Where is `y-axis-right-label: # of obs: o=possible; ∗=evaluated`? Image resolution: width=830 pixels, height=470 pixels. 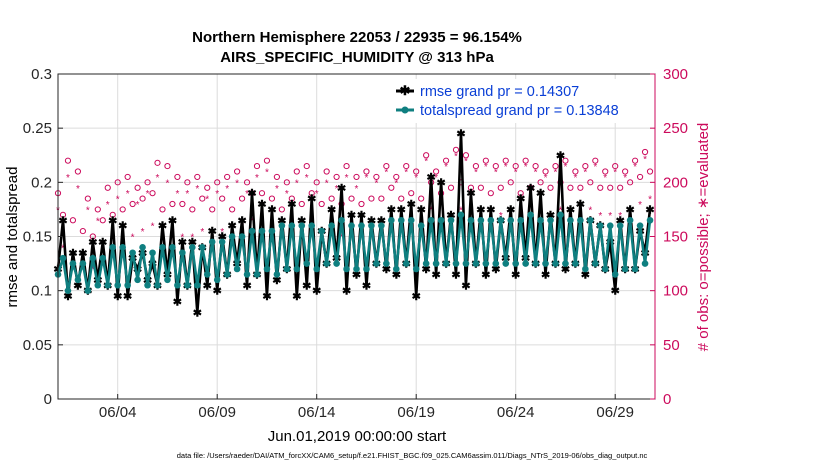 y-axis-right-label: # of obs: o=possible; ∗=evaluated is located at coordinates (703, 237).